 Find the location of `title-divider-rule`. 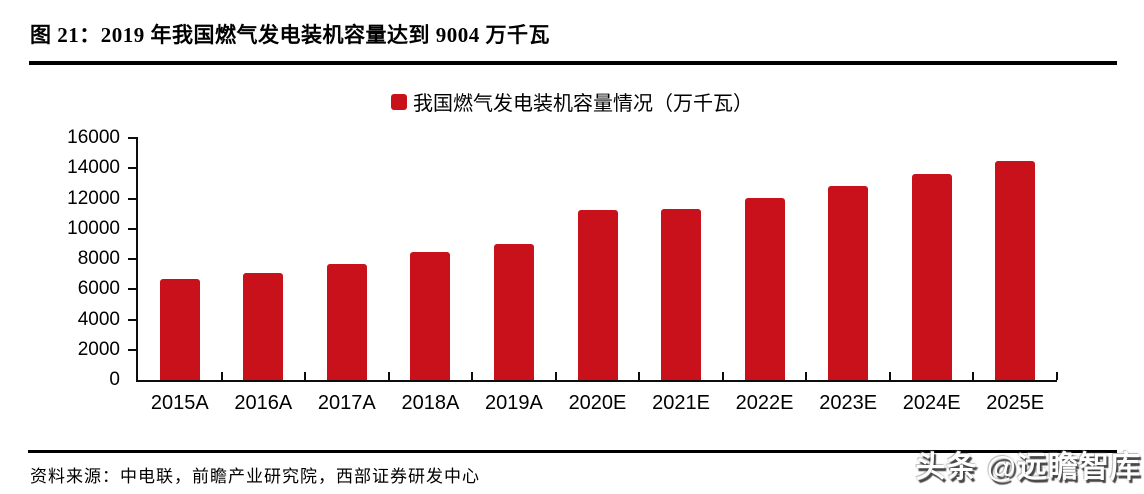

title-divider-rule is located at coordinates (573, 63).